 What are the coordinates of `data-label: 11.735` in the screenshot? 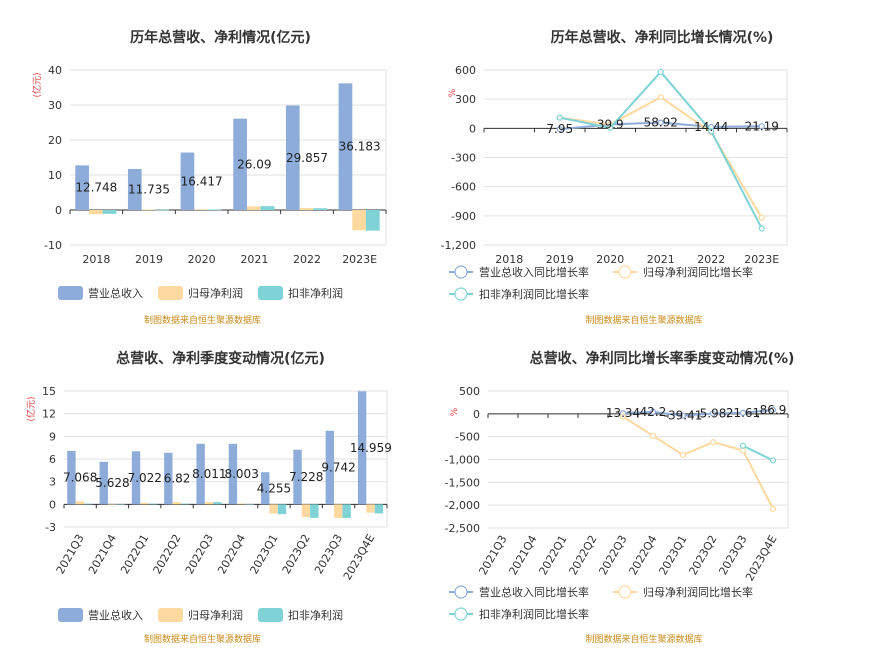 It's located at (149, 189).